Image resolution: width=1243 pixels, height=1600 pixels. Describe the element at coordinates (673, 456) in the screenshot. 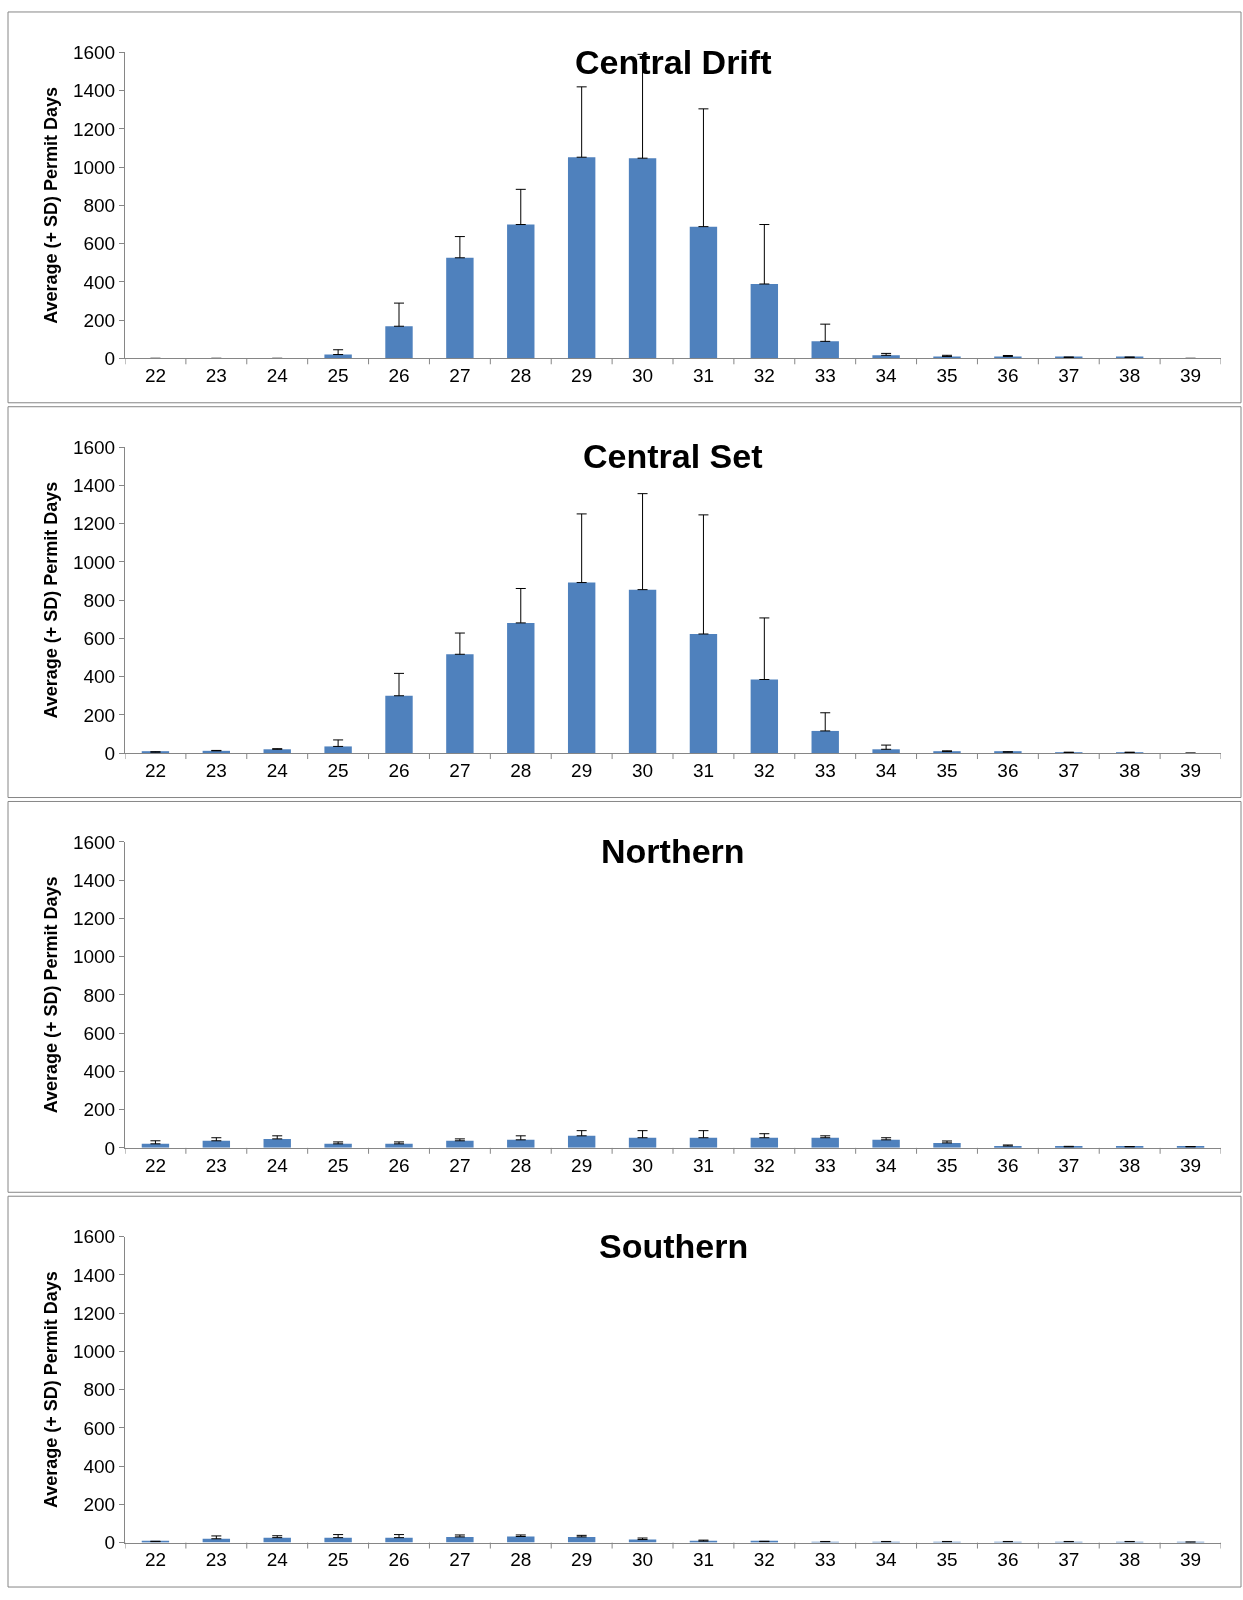

I see `chart-title: Central Set` at that location.